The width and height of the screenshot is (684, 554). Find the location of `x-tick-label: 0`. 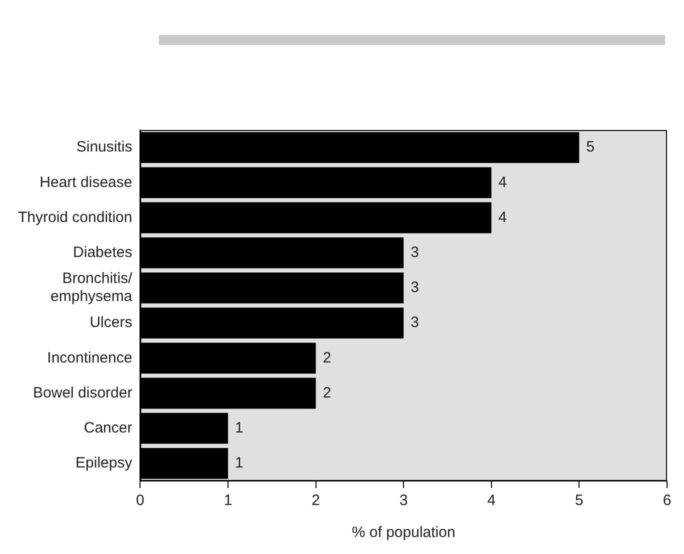

x-tick-label: 0 is located at coordinates (140, 501).